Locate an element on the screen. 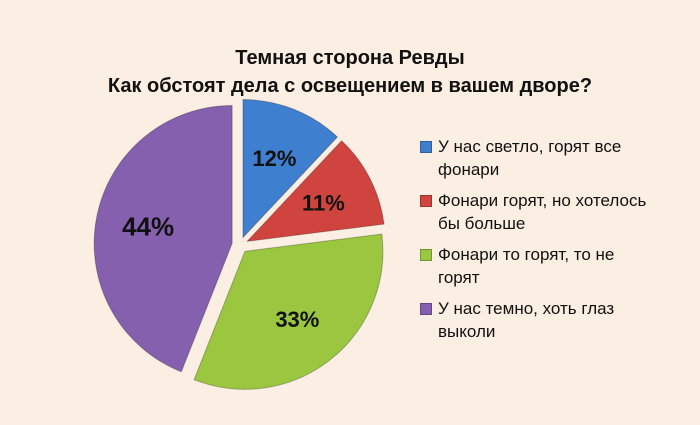  title-line: Темная сторона Ревды is located at coordinates (350, 58).